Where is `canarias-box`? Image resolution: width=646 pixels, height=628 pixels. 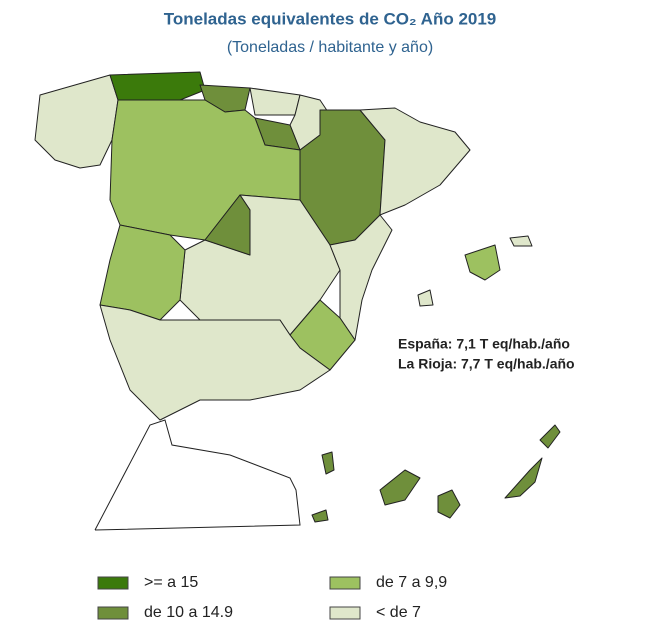
canarias-box is located at coordinates (197, 475).